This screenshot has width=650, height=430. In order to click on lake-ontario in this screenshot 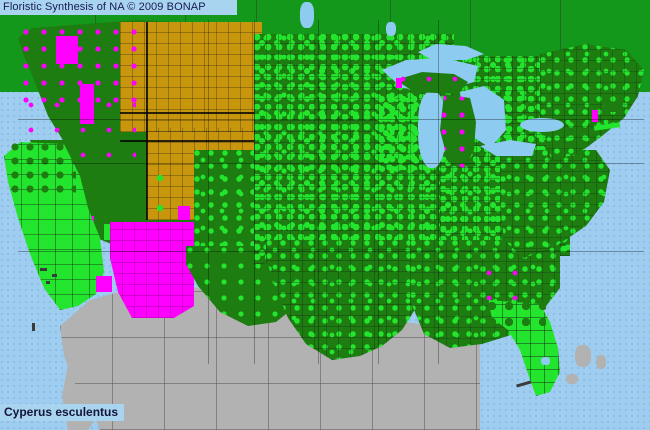, I will do `click(542, 125)`.